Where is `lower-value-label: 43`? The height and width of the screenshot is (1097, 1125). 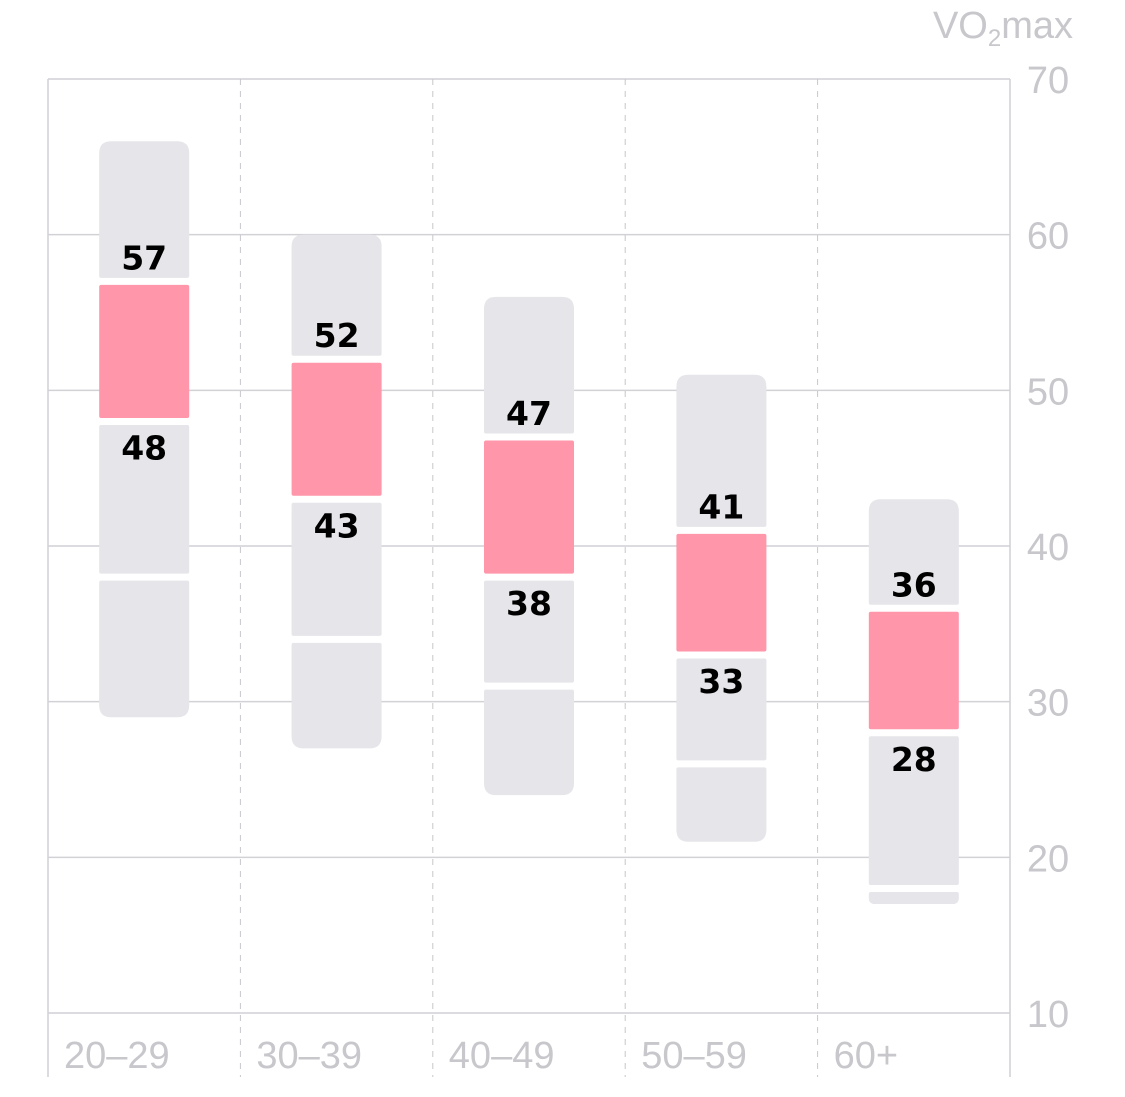
lower-value-label: 43 is located at coordinates (337, 525).